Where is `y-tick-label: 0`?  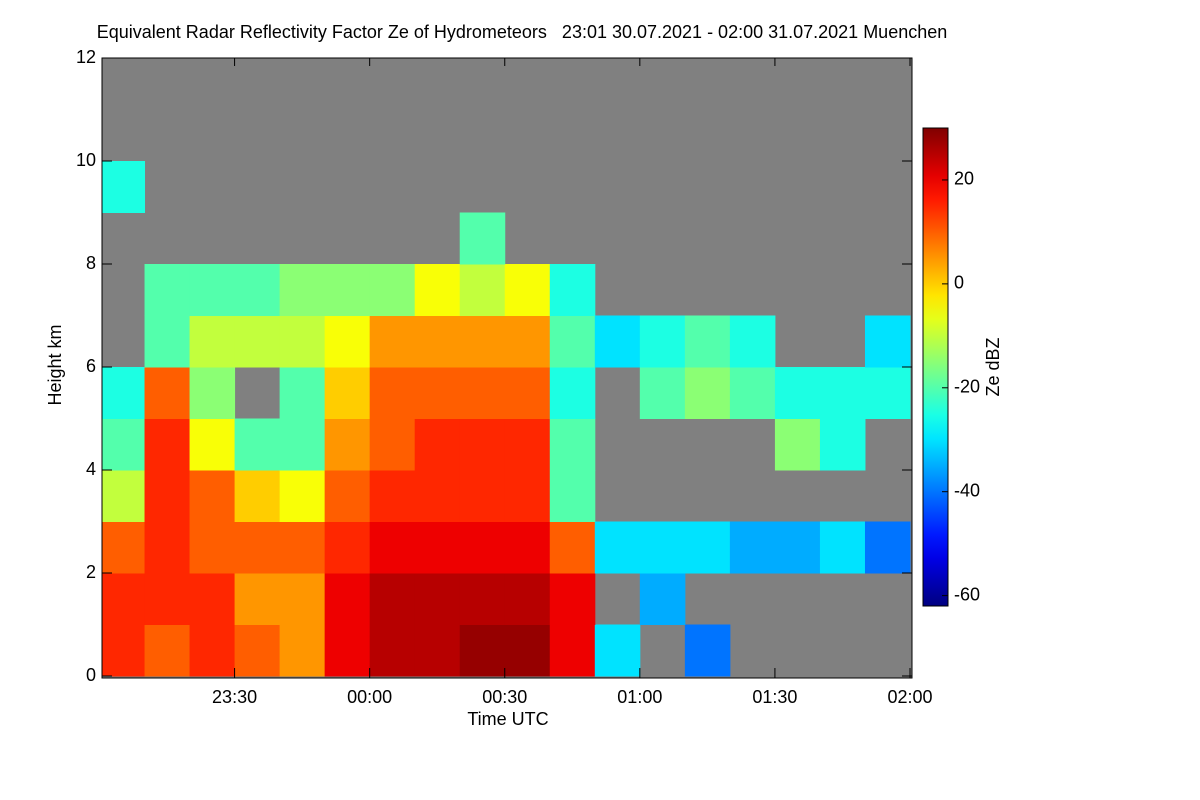
y-tick-label: 0 is located at coordinates (91, 675).